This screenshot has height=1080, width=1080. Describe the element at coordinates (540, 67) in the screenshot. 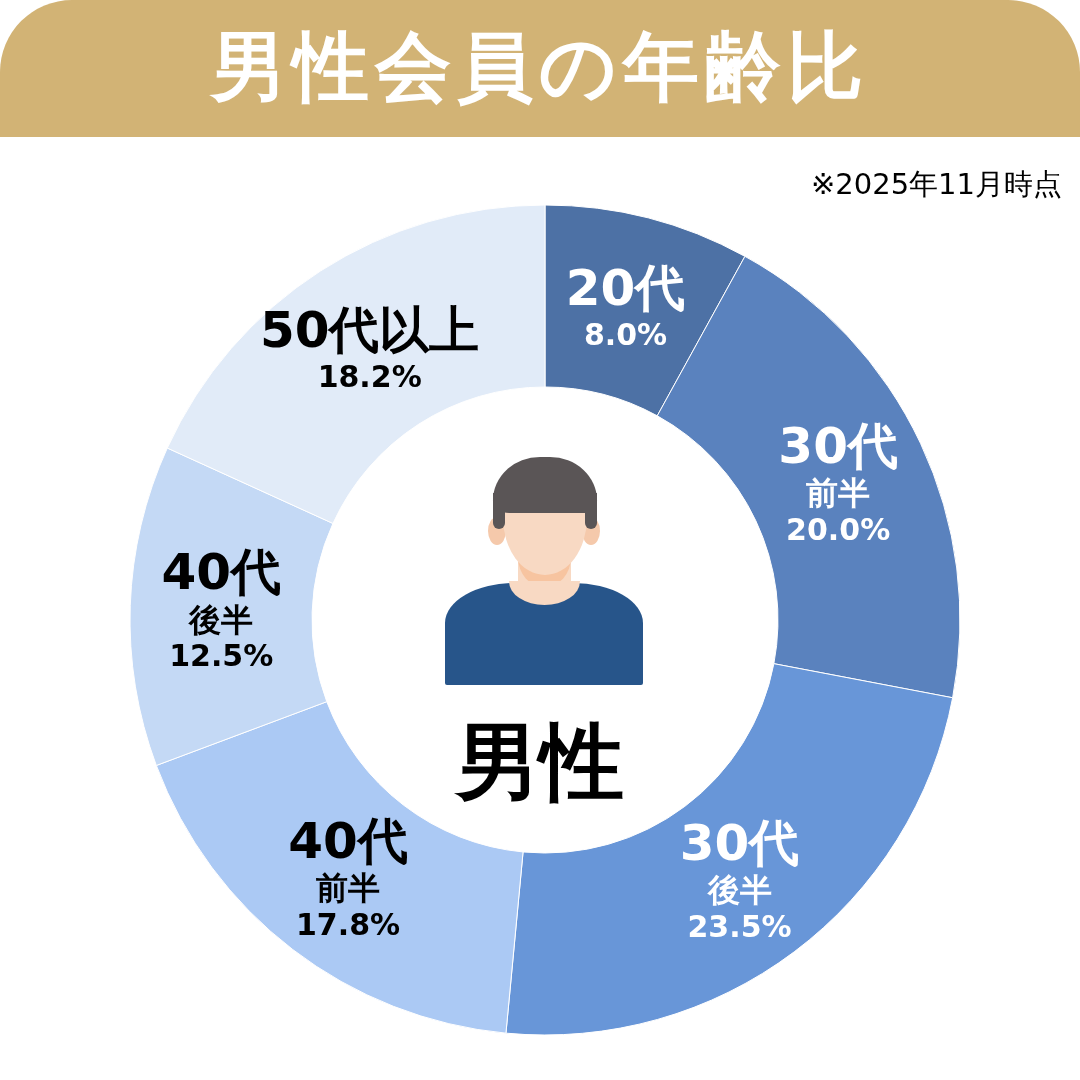

I see `chart-title: 男性会員の年齢比` at that location.